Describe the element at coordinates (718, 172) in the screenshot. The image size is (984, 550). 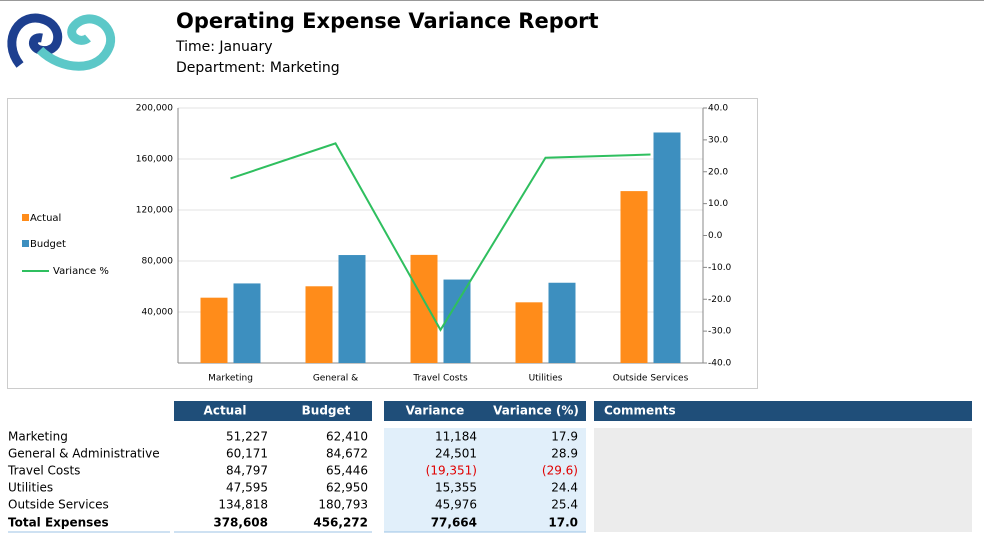
I see `y2-tick-label: 20.0` at that location.